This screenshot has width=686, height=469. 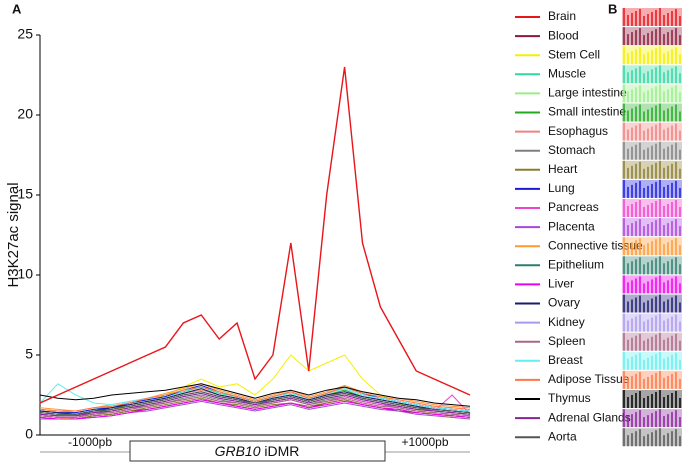 I want to click on region-name: iDMR, so click(x=281, y=451).